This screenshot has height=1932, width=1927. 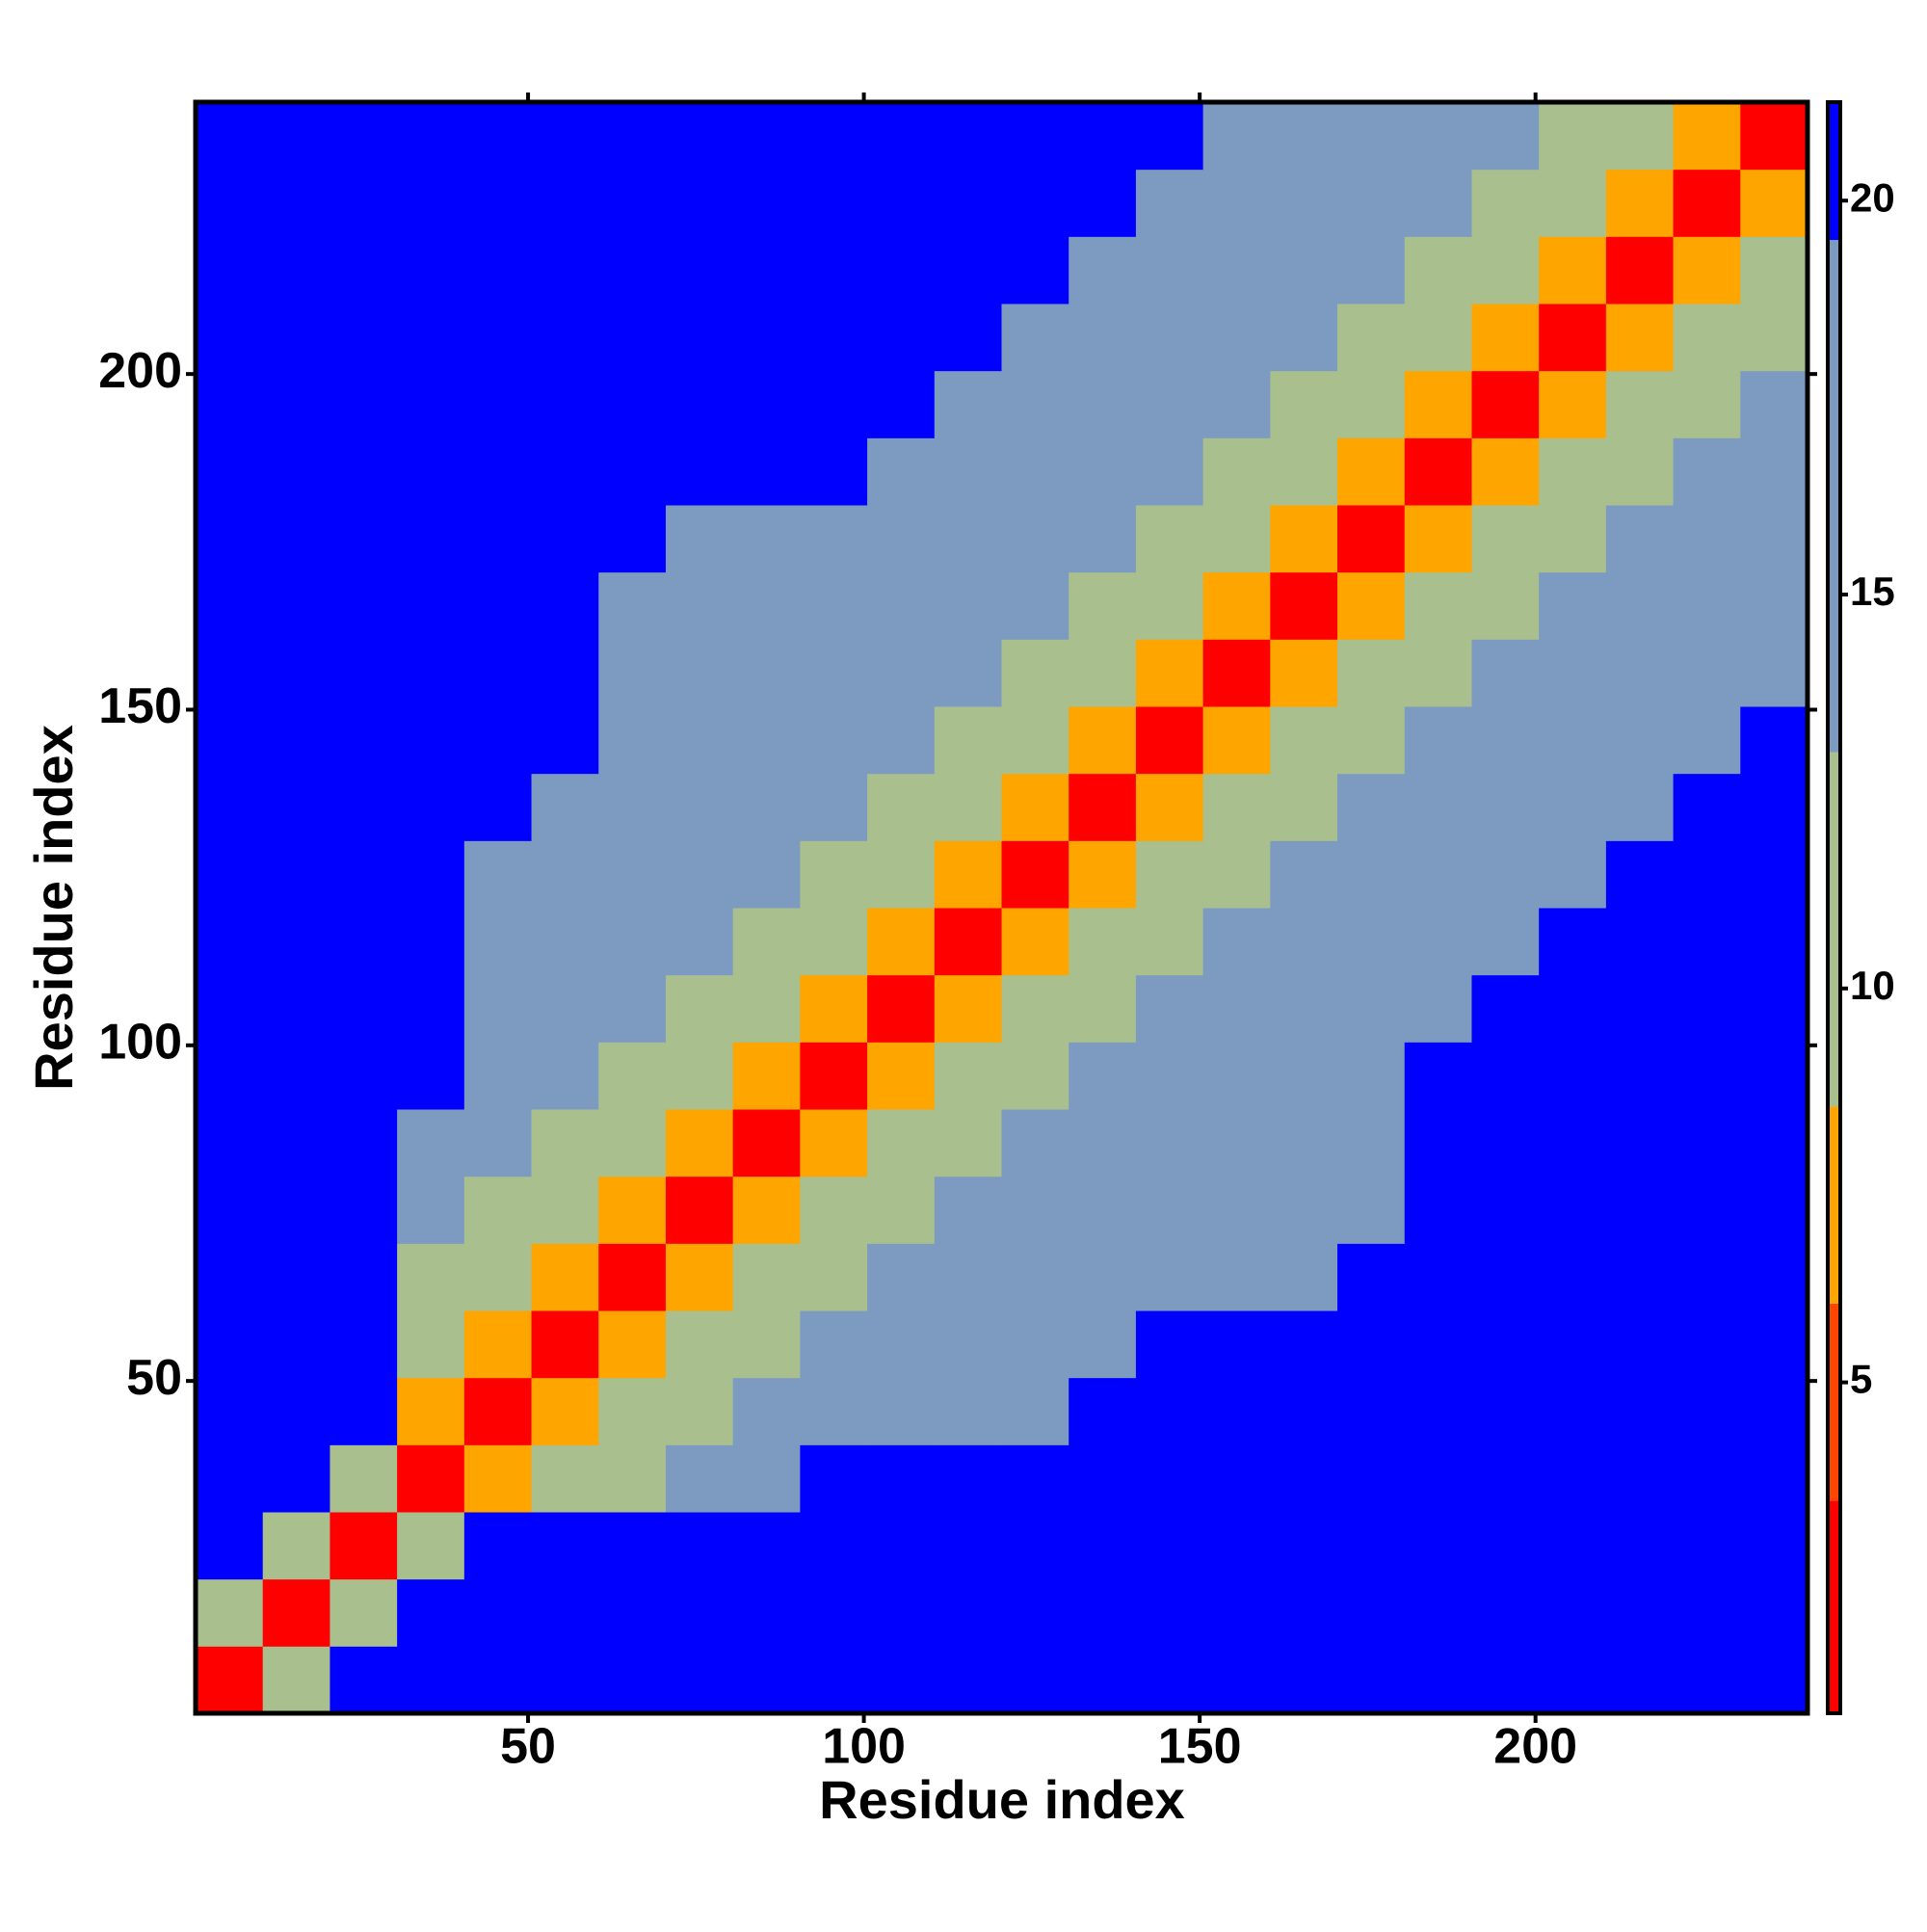 What do you see at coordinates (1834, 929) in the screenshot?
I see `colorbar-band` at bounding box center [1834, 929].